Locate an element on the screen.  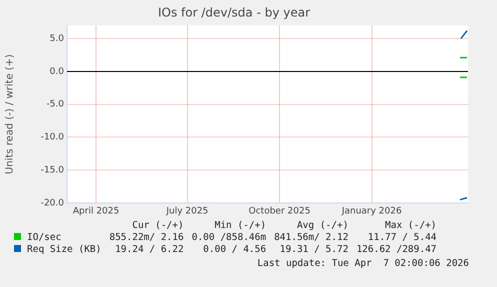
text: 126.62 /289.47 is located at coordinates (396, 250).